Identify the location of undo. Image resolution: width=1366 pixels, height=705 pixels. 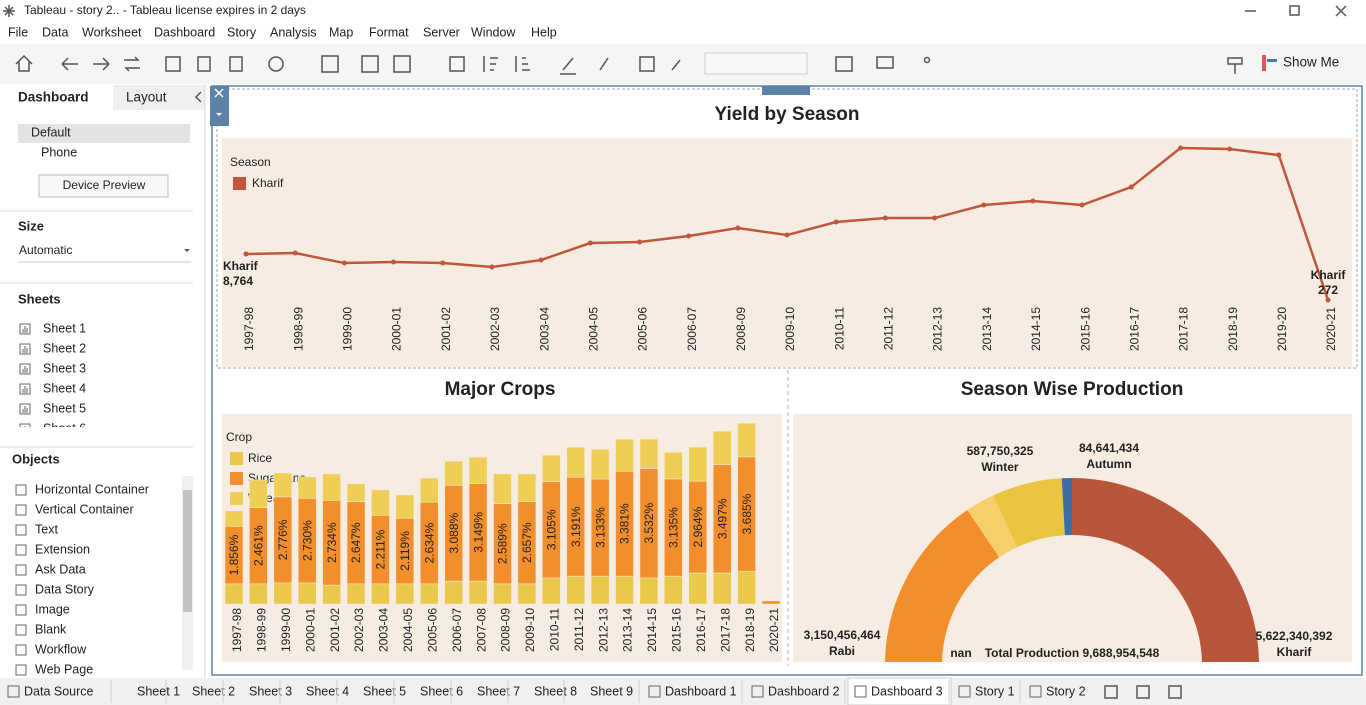
(69, 64).